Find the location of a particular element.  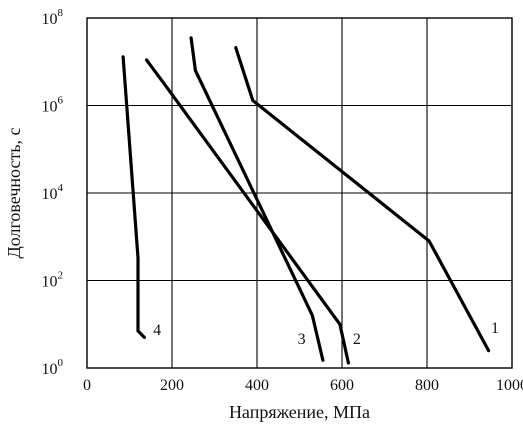

y-tick-label: 10⁶ is located at coordinates (53, 105).